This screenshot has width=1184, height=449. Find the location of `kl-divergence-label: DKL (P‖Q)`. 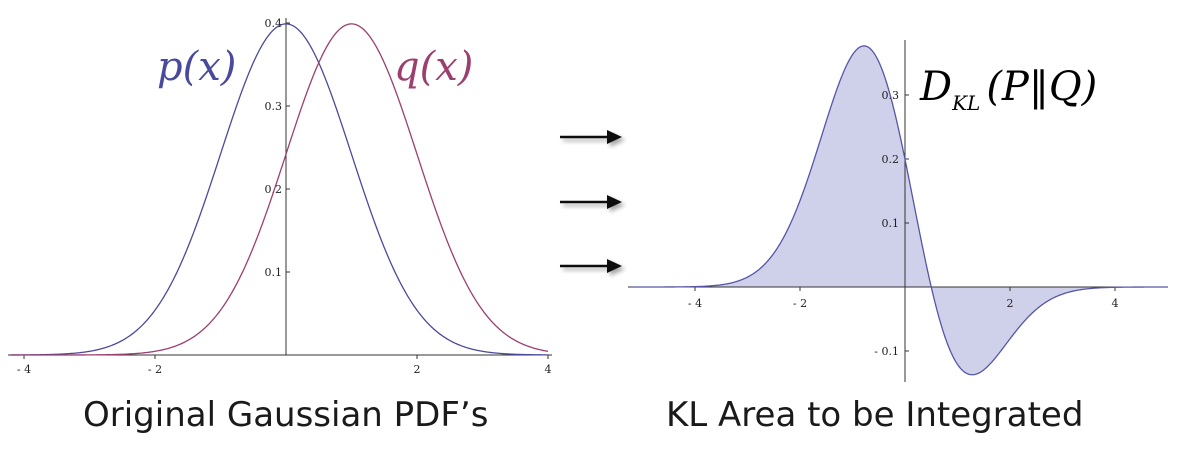

kl-divergence-label: DKL (P‖Q) is located at coordinates (1008, 89).